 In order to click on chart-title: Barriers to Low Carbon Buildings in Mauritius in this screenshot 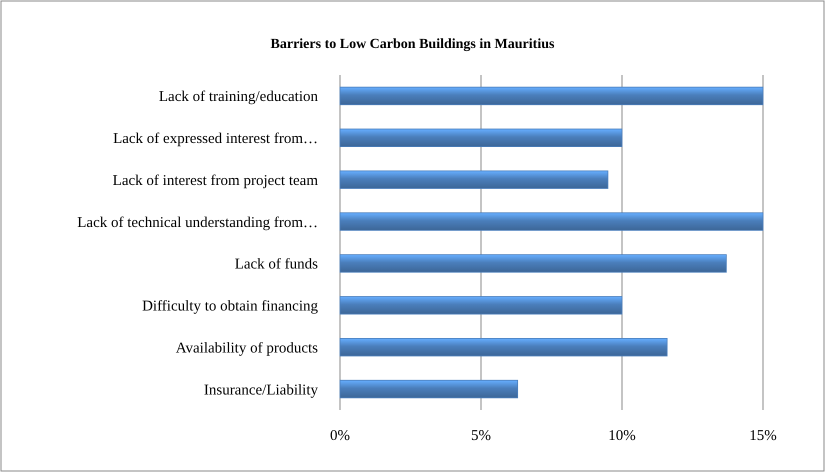, I will do `click(413, 44)`.